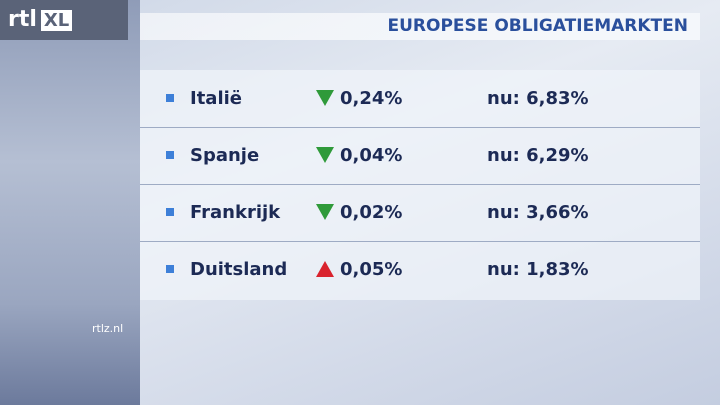  Describe the element at coordinates (22, 19) in the screenshot. I see `logo-text: rtl` at that location.